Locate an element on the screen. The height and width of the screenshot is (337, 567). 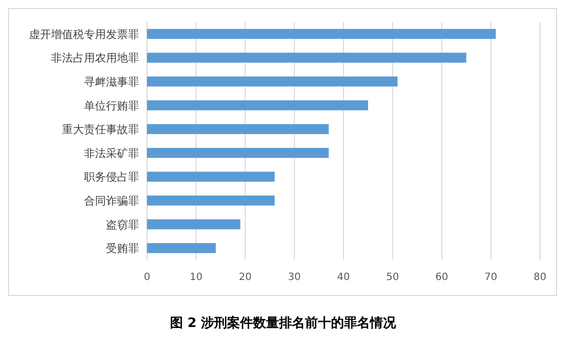
x-tick-label: 0 is located at coordinates (147, 277).